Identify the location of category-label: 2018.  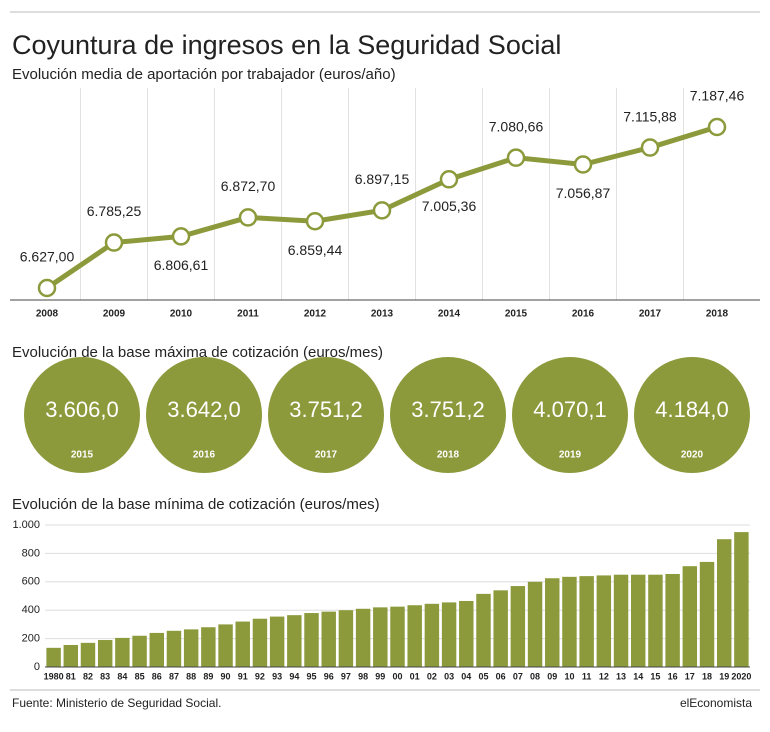
(448, 455).